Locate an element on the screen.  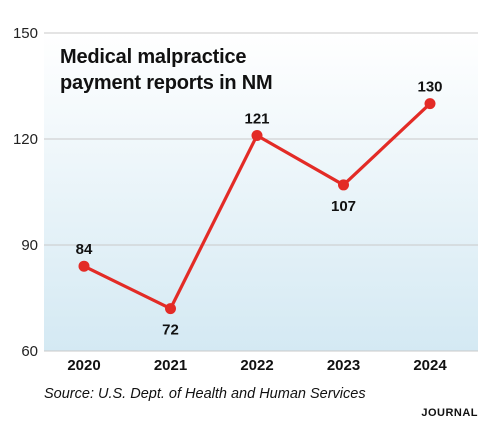
x-tick-label-2021: 2021 is located at coordinates (170, 365).